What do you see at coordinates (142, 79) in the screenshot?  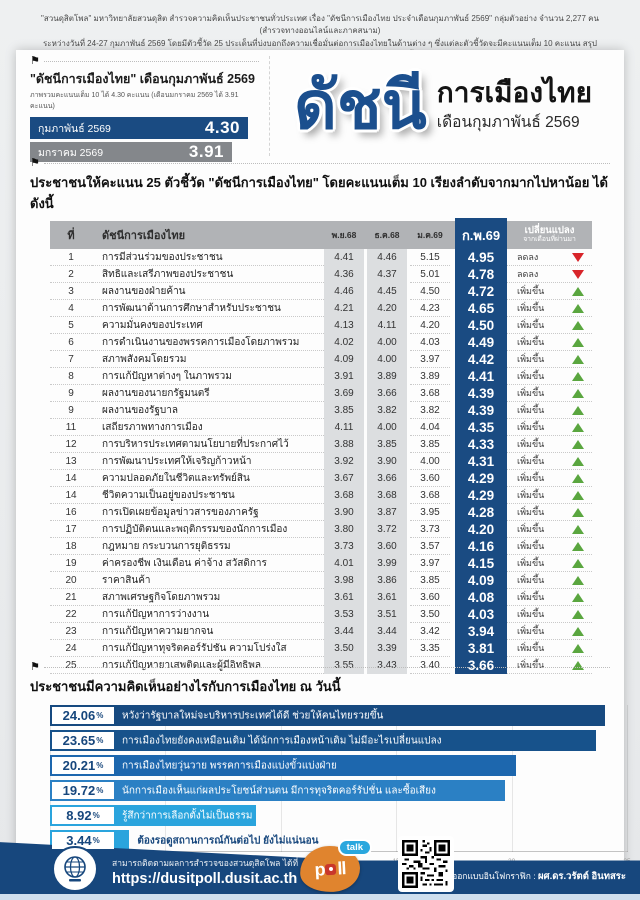 I see `index-title: "ดัชนีการเมืองไทย" เดือนกุมภาพันธ์ 2569` at bounding box center [142, 79].